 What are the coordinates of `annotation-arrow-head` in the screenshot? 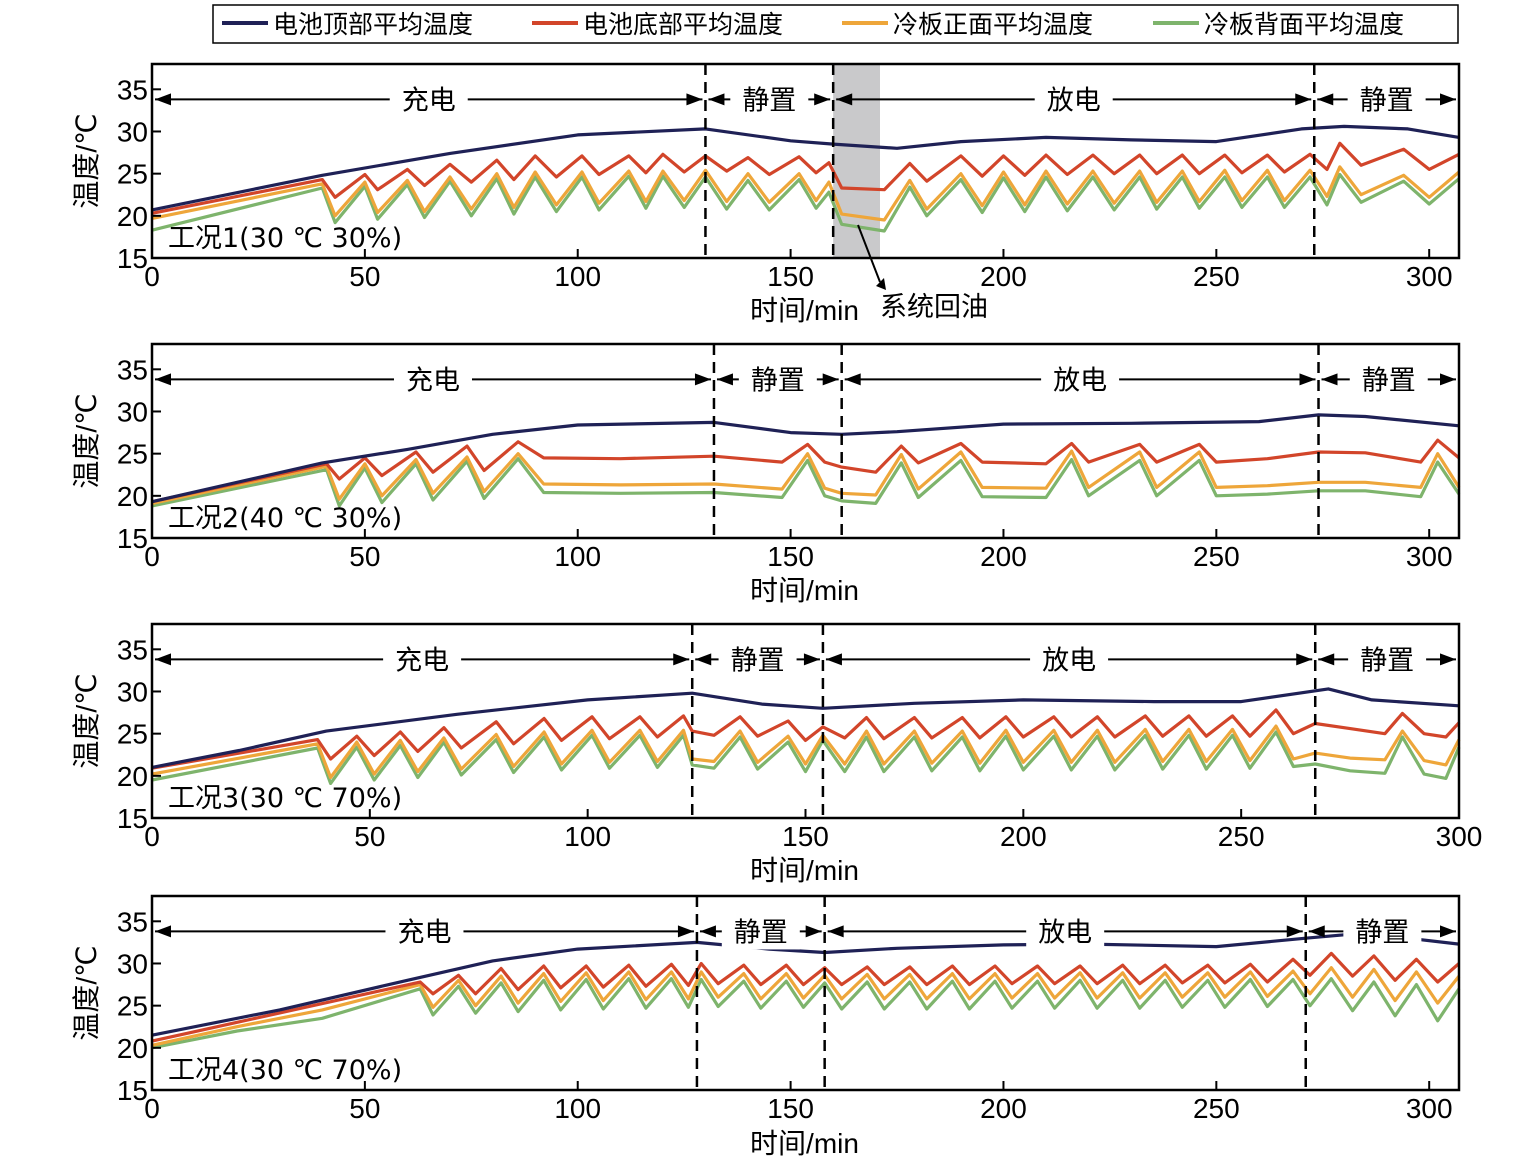 It's located at (881, 284).